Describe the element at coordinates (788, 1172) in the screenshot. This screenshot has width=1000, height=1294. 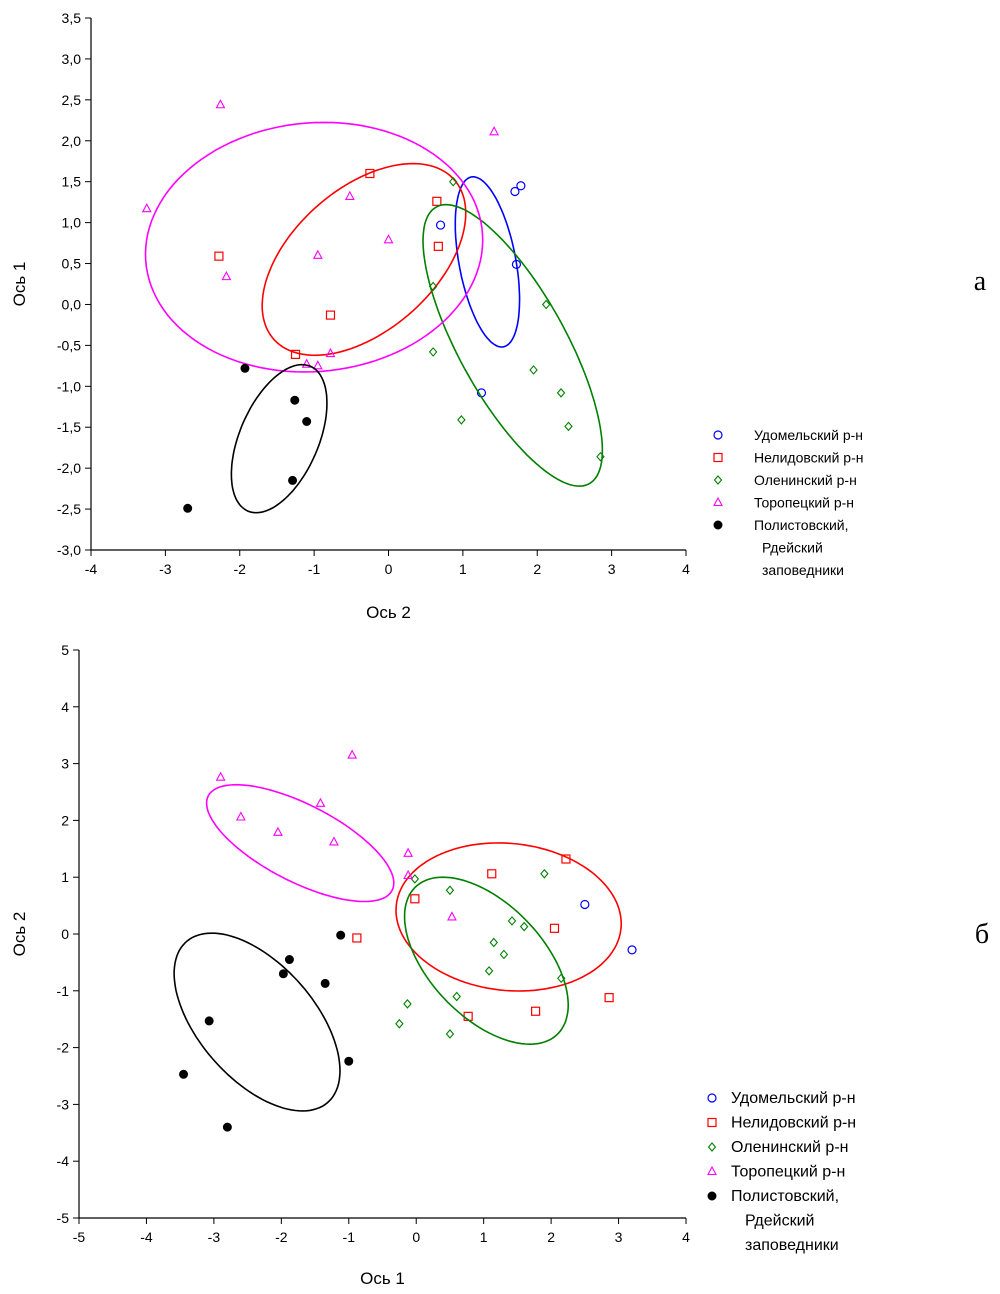
I see `legend-entry: Торопецкий р-н` at that location.